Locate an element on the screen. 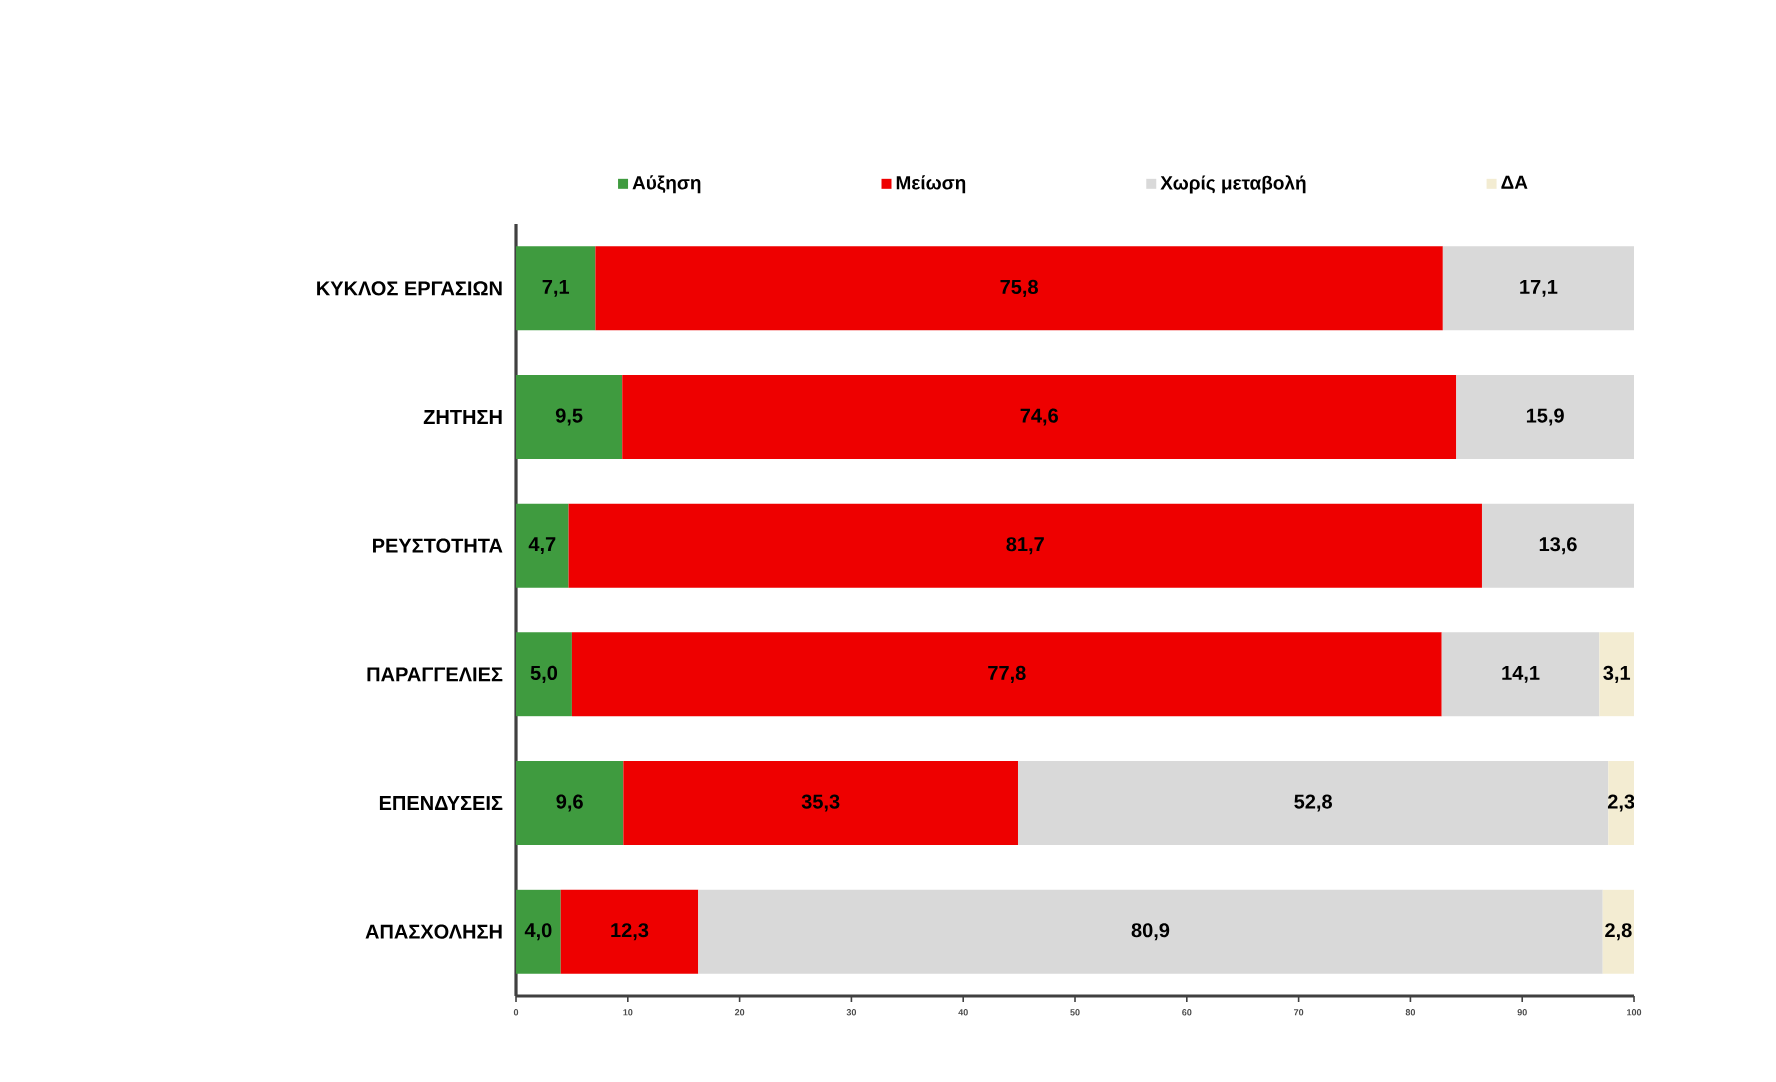  legend-label: ΔΑ is located at coordinates (1514, 182).